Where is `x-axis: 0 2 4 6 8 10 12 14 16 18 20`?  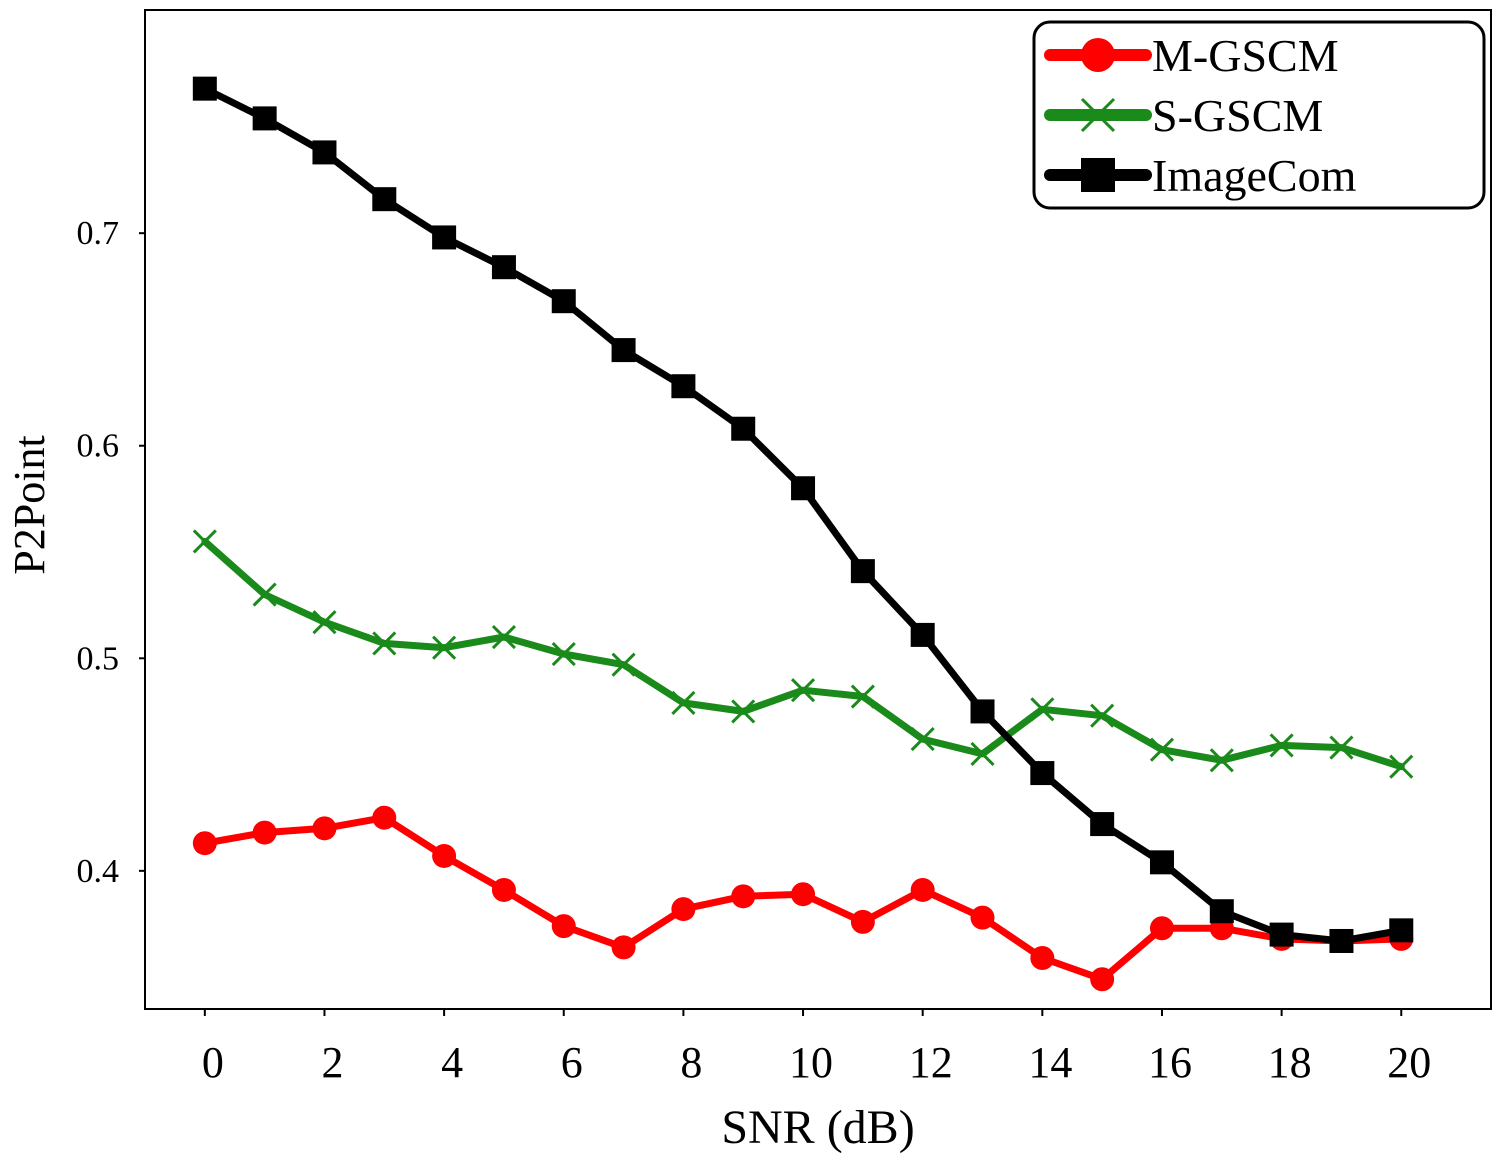 x-axis: 0 2 4 6 8 10 12 14 16 18 20 is located at coordinates (816, 1048).